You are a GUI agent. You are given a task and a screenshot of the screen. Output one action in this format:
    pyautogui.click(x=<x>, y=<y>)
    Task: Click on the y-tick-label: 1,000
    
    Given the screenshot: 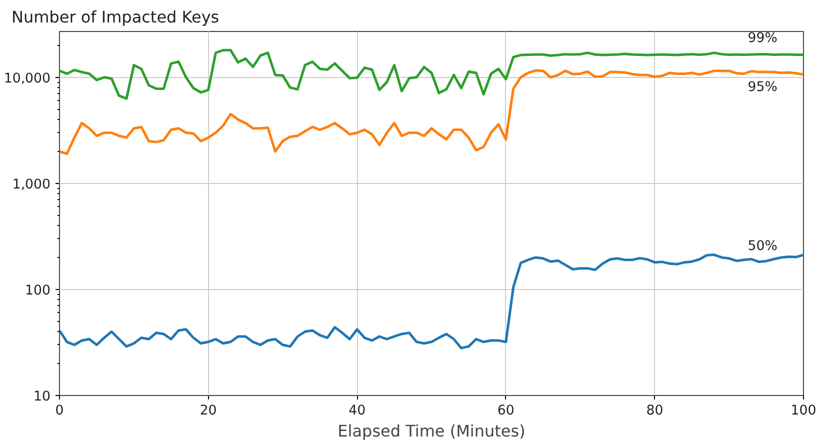 What is the action you would take?
    pyautogui.click(x=31, y=184)
    